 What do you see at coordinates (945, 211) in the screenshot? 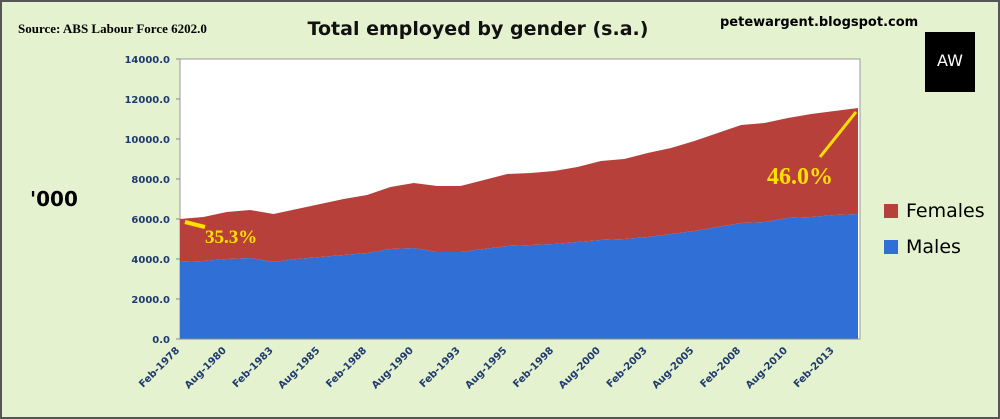
I see `legend-label: Females` at bounding box center [945, 211].